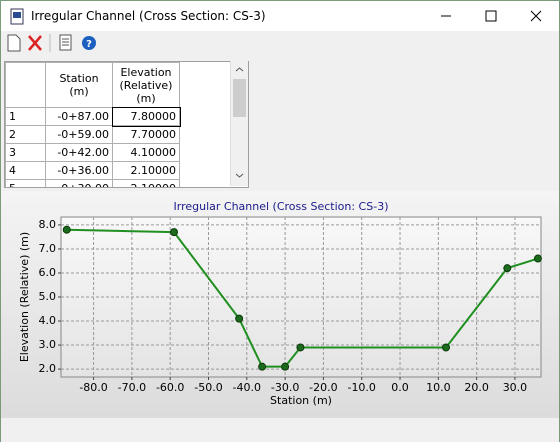 This screenshot has height=442, width=560. What do you see at coordinates (280, 43) in the screenshot?
I see `toolbar: ?` at bounding box center [280, 43].